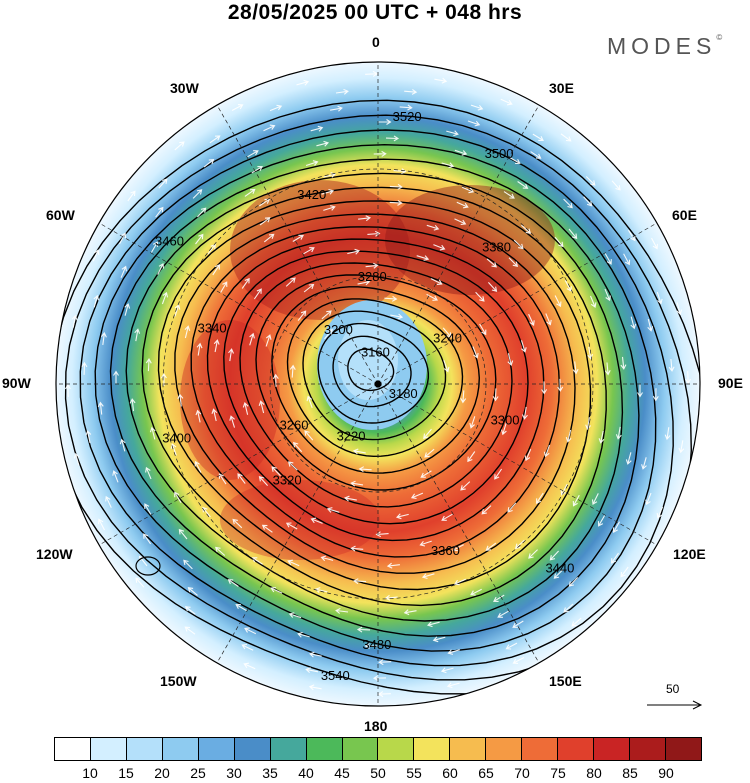 This screenshot has width=750, height=783. Describe the element at coordinates (376, 644) in the screenshot. I see `contour-label: 3480` at that location.